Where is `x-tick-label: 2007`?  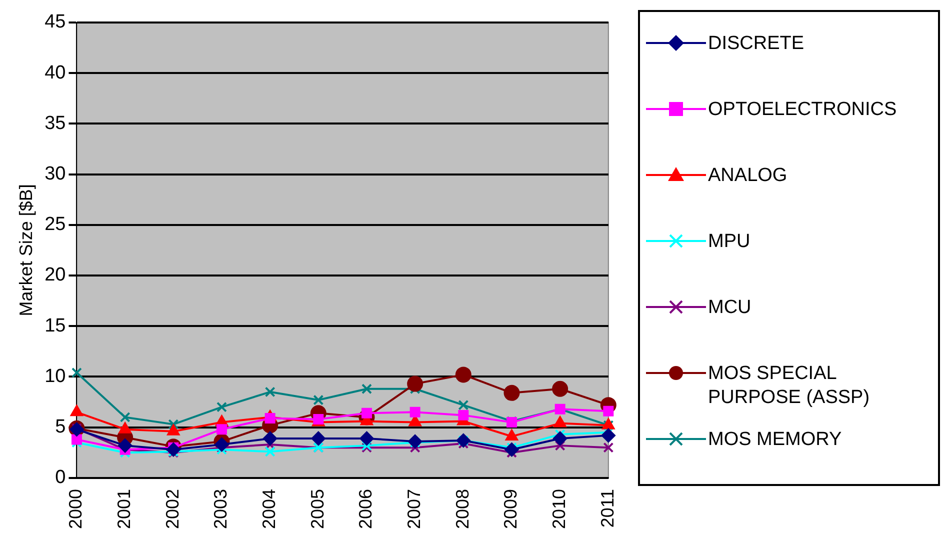 x-tick-label: 2007 is located at coordinates (414, 509).